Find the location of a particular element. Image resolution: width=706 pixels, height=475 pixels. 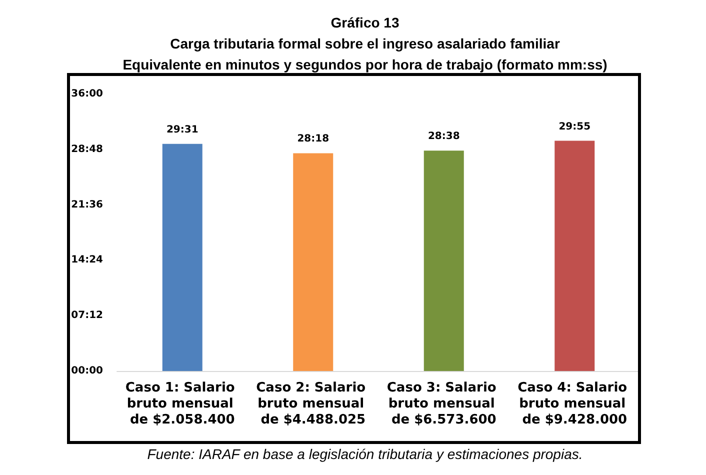

y-tick-label: 00:00 is located at coordinates (87, 371).